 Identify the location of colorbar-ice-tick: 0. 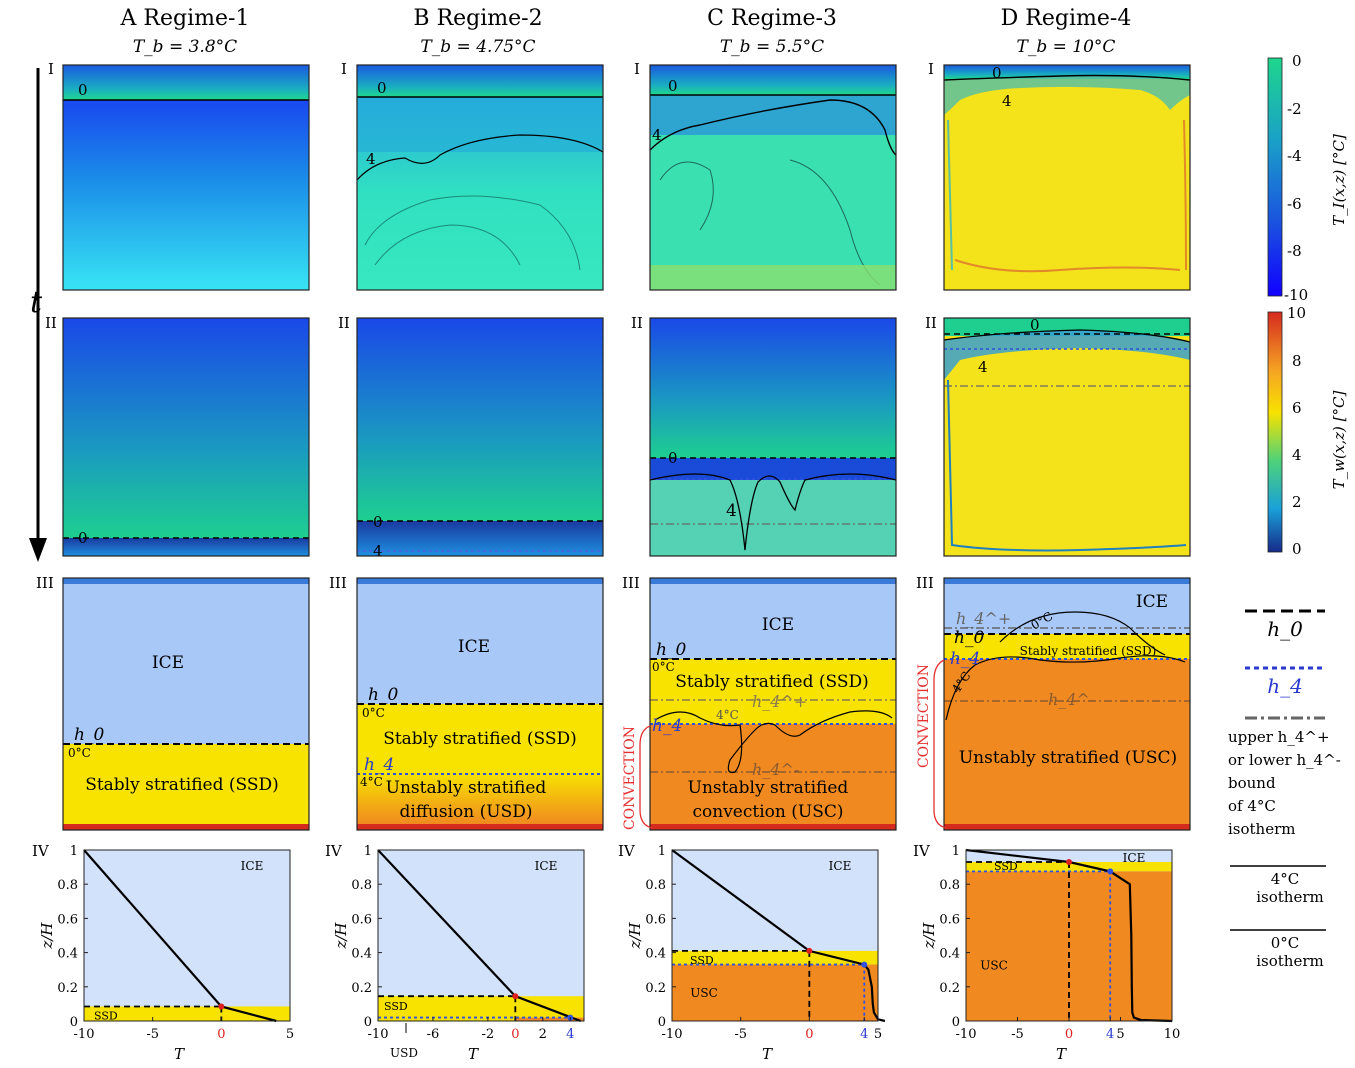
(1297, 61).